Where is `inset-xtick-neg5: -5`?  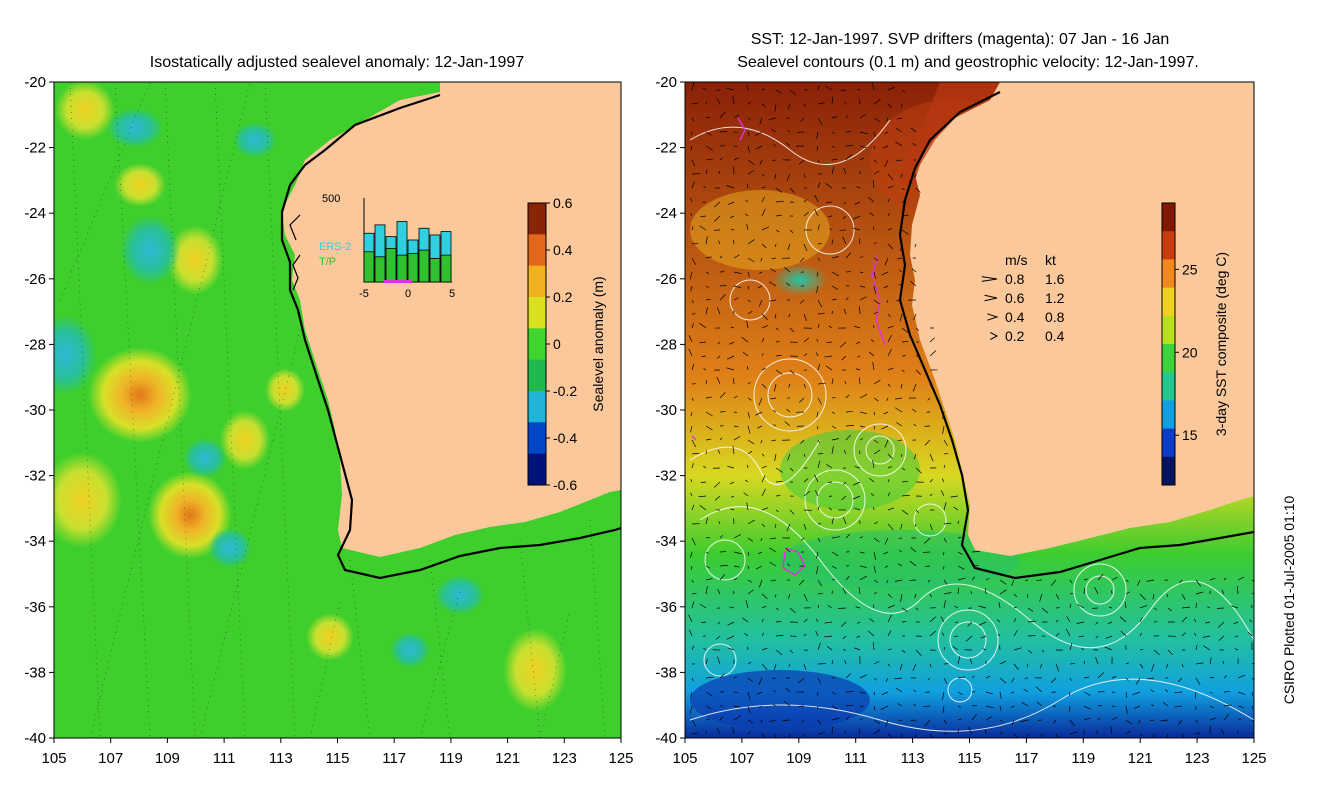
inset-xtick-neg5: -5 is located at coordinates (364, 294).